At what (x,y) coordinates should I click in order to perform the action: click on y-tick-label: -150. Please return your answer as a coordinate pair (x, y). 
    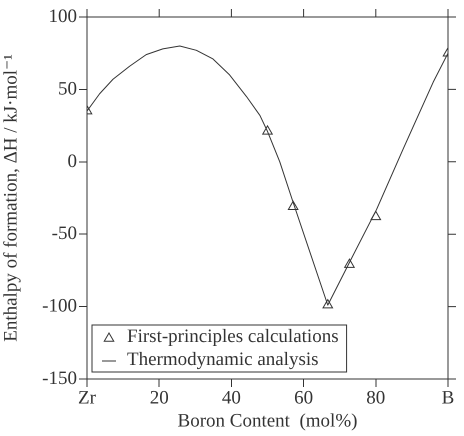
    Looking at the image, I should click on (59, 378).